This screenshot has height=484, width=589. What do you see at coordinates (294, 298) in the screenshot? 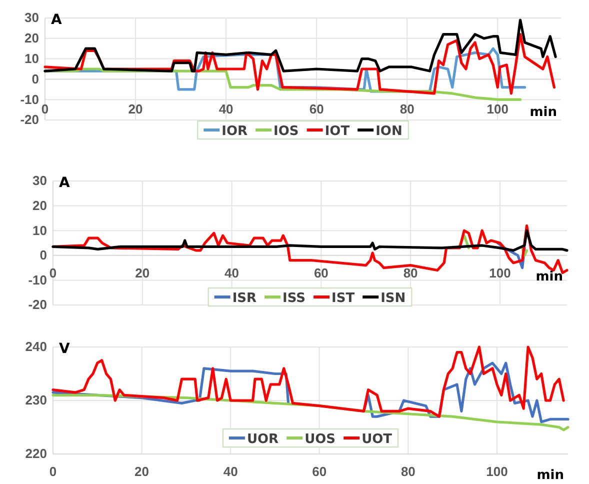
I see `legend-label: ISS` at bounding box center [294, 298].